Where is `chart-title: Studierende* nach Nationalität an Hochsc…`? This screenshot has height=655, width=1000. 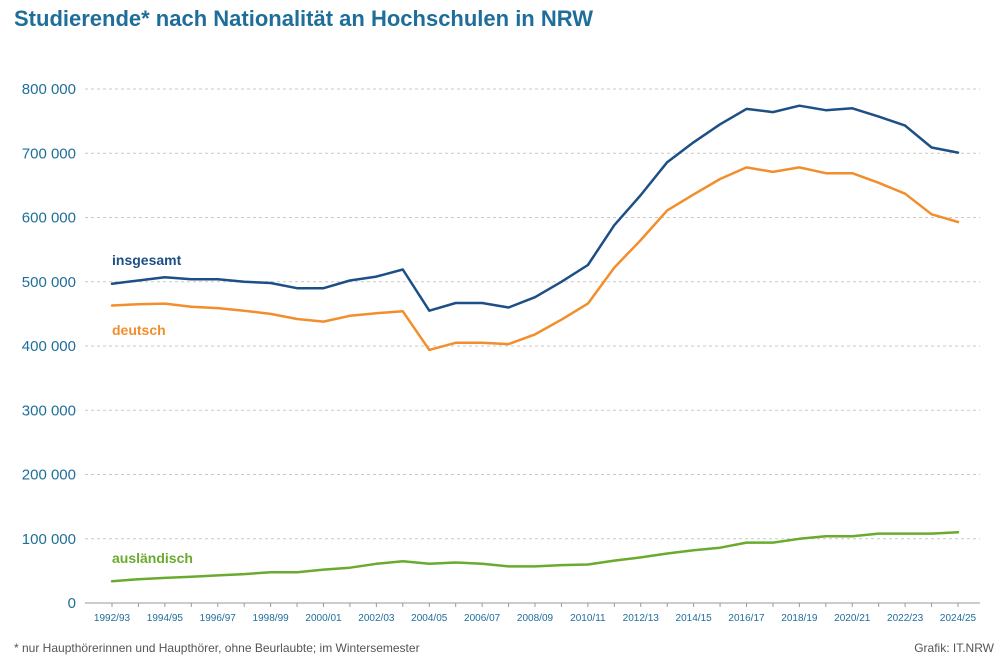
chart-title: Studierende* nach Nationalität an Hochsc… is located at coordinates (304, 18).